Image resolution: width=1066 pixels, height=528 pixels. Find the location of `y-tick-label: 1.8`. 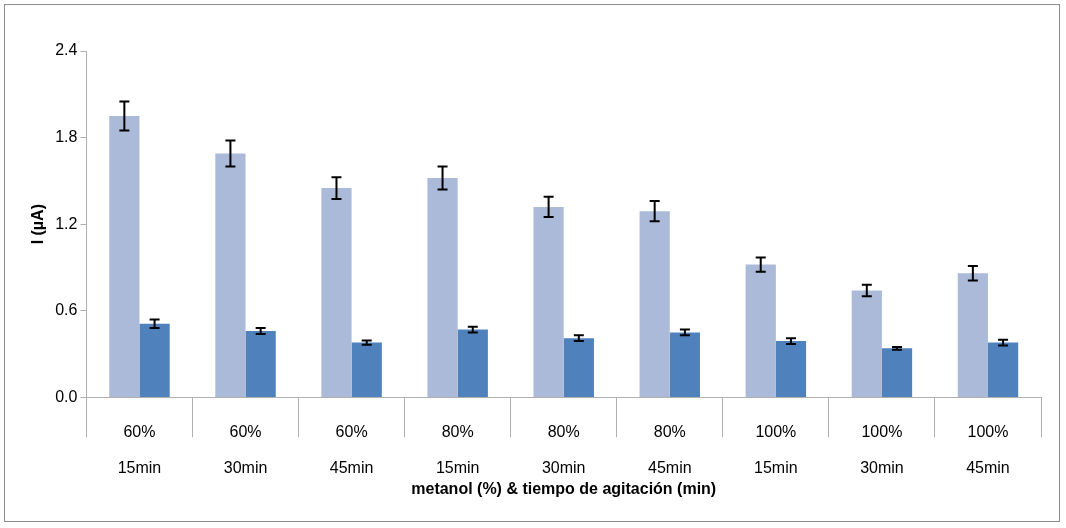

y-tick-label: 1.8 is located at coordinates (66, 137).